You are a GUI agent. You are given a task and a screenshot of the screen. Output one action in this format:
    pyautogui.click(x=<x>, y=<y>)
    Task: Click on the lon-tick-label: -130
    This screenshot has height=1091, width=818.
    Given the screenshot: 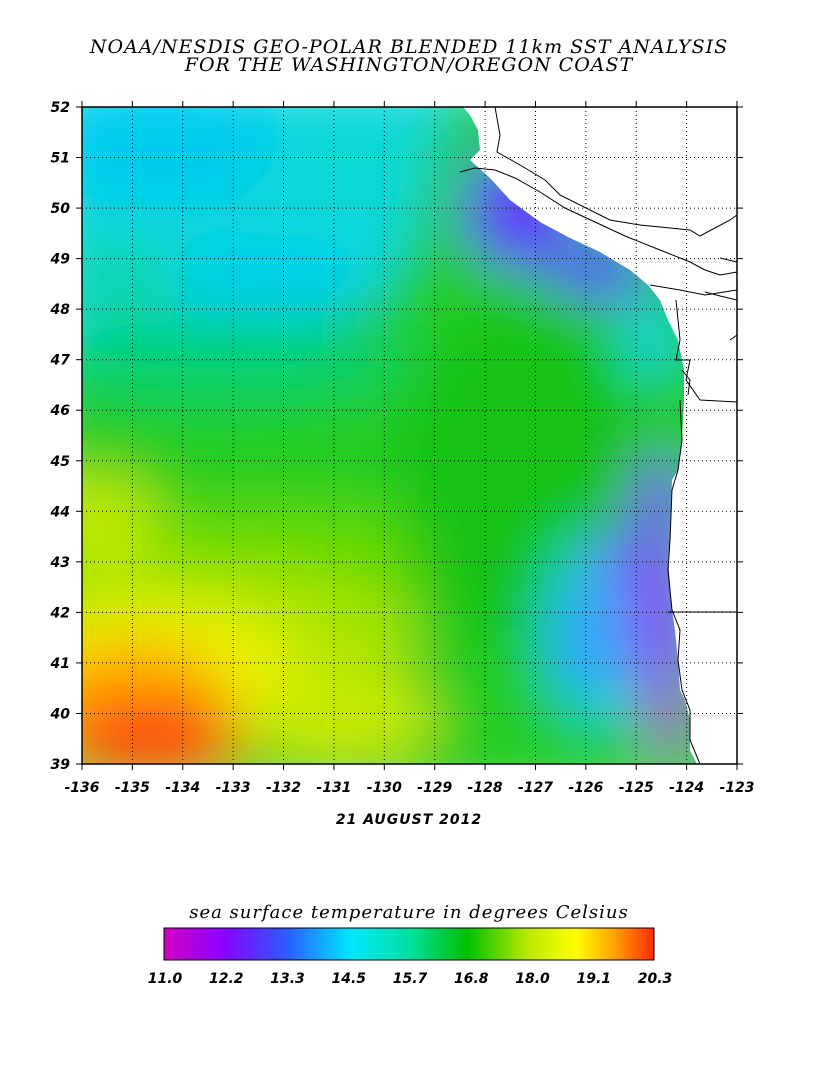 What is the action you would take?
    pyautogui.click(x=384, y=788)
    